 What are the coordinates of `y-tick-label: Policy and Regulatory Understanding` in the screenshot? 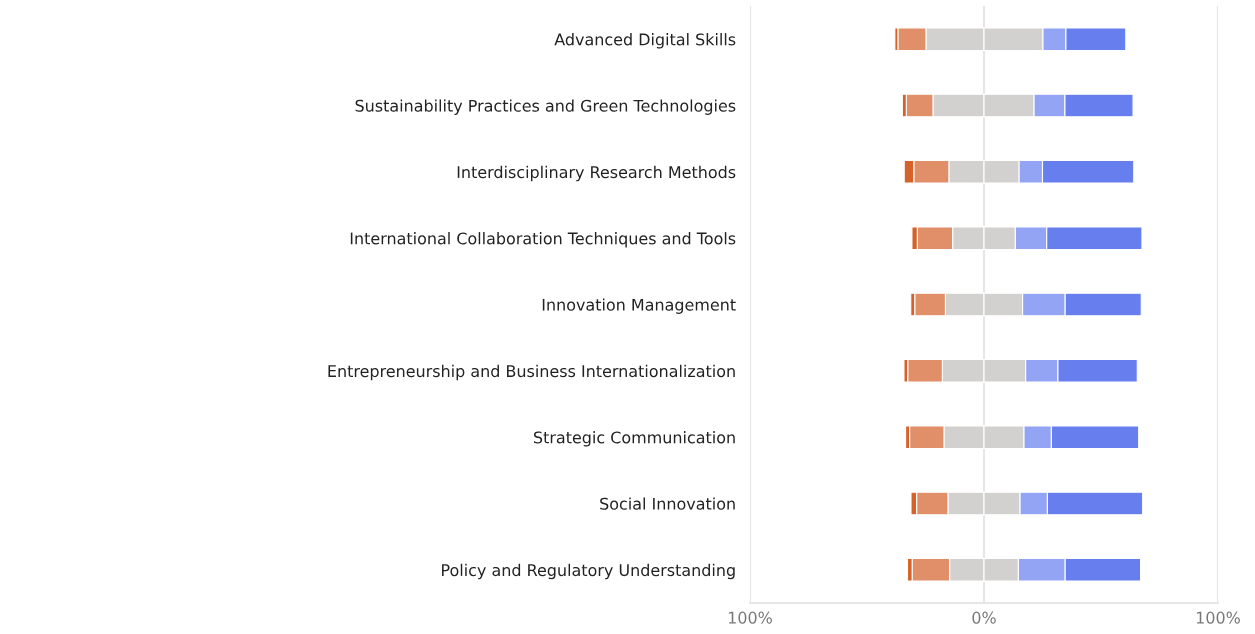 It's located at (588, 571).